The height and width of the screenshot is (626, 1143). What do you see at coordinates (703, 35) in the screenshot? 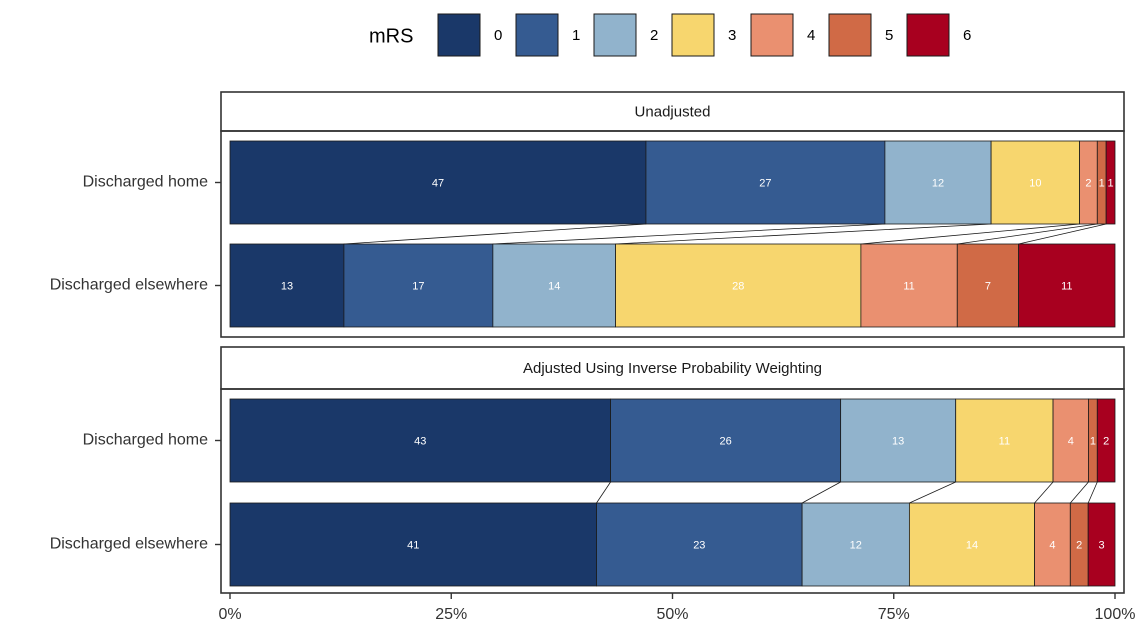
I see `legend-item-3: 3` at bounding box center [703, 35].